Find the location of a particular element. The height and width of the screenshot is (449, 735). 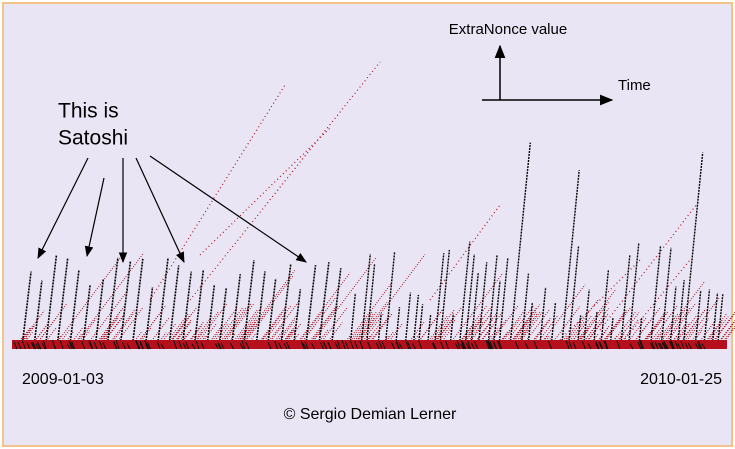

annotation-line: Satoshi is located at coordinates (93, 138).